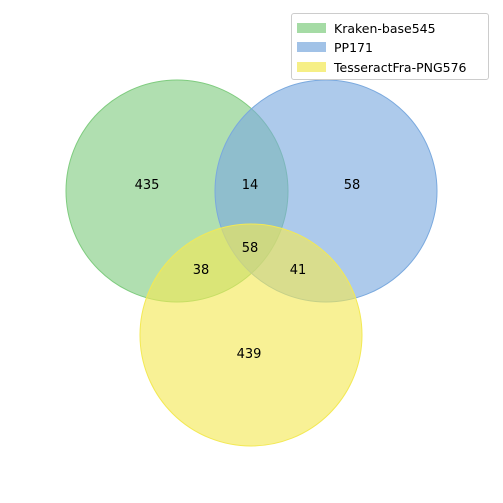  I want to click on region-label-c-only: 439, so click(249, 354).